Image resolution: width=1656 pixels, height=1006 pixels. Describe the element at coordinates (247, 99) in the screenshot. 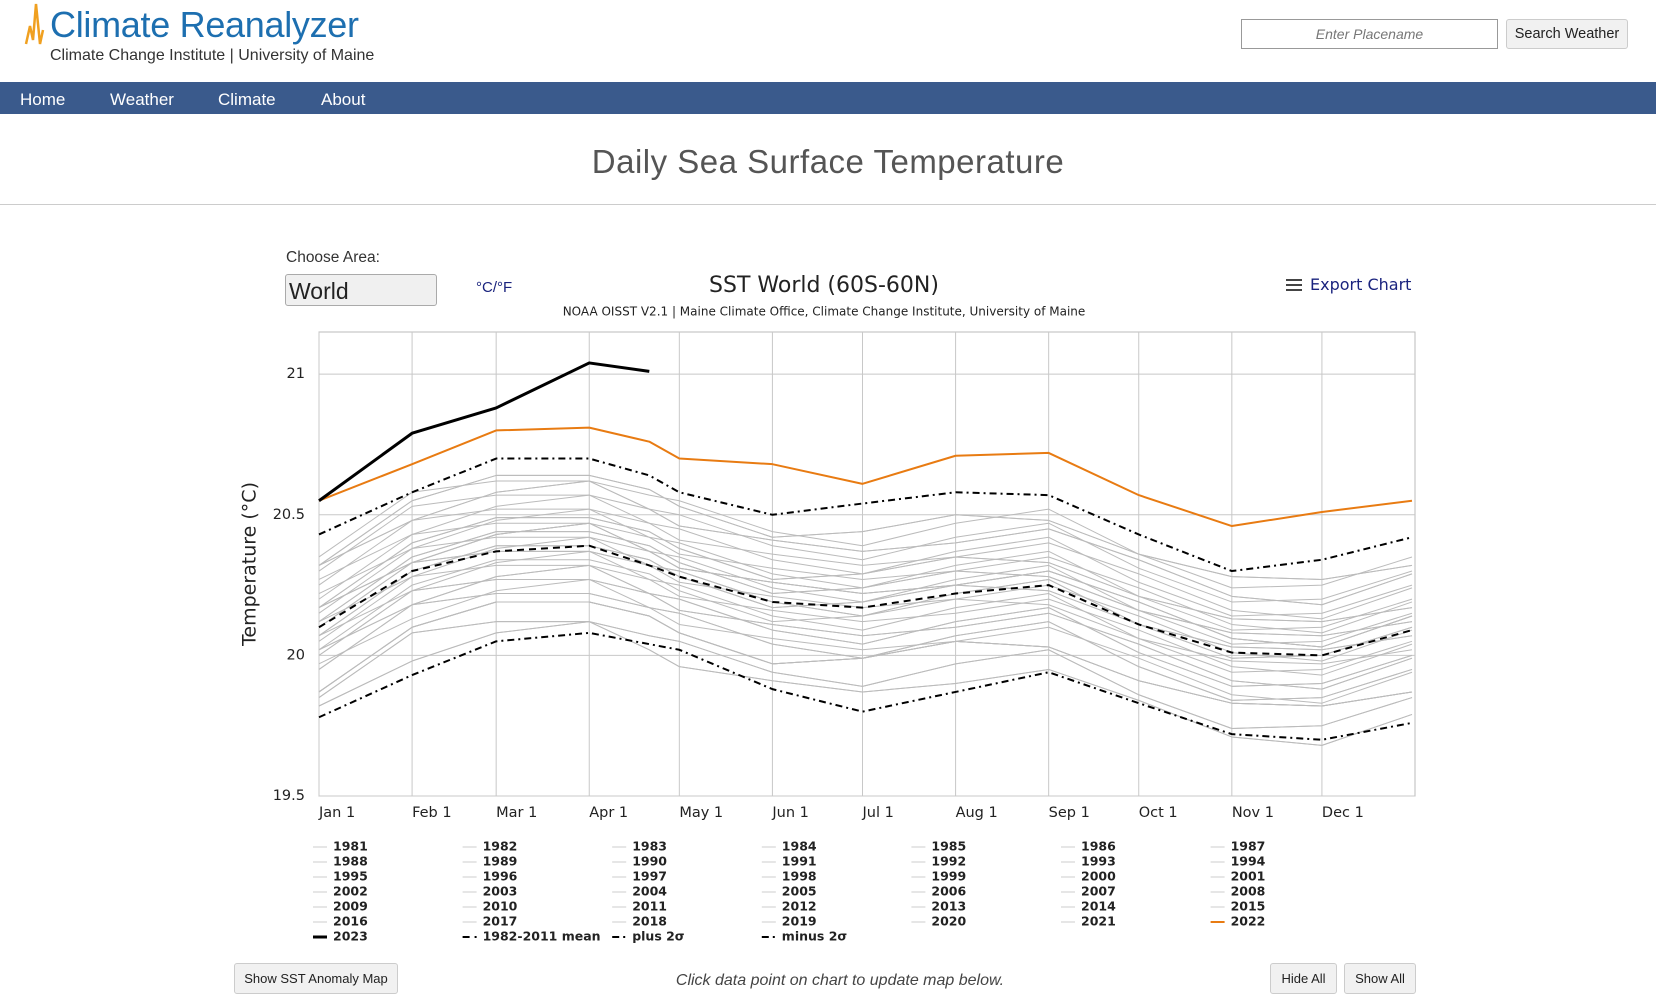

I see `nav-item: Climate` at that location.